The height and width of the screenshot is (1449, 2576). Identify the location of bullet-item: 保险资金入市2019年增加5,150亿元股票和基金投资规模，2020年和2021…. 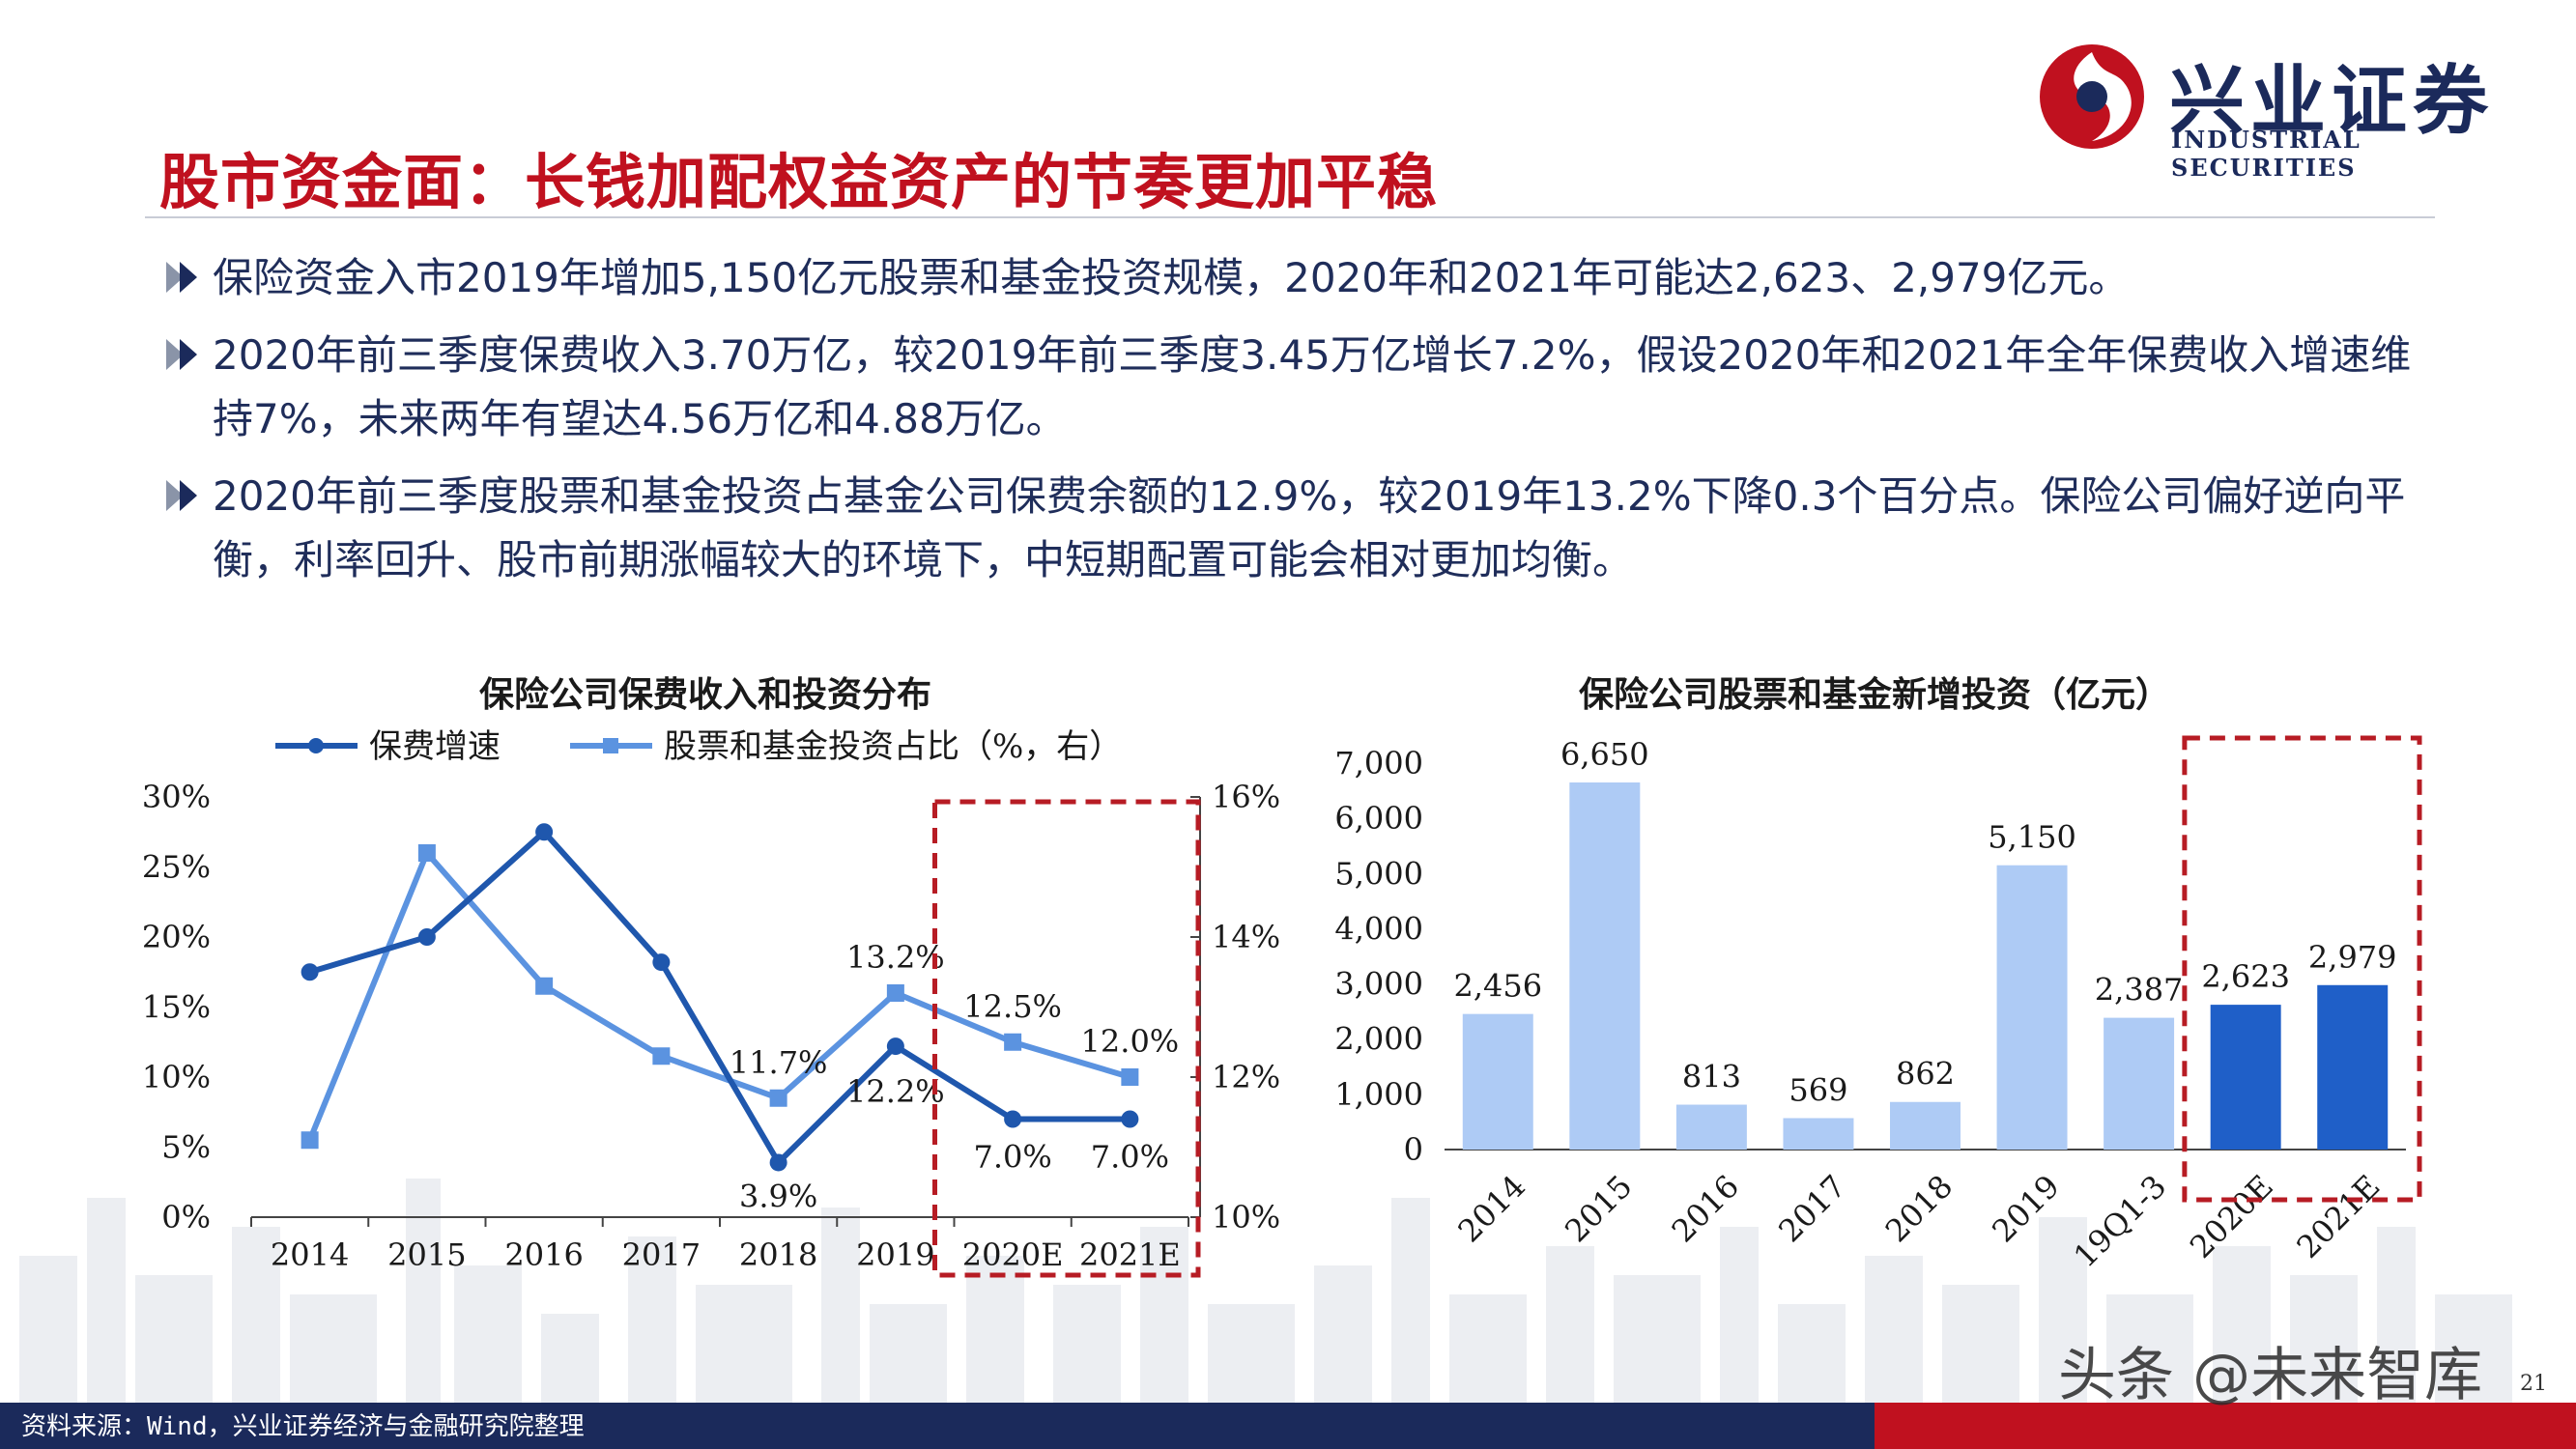
(1300, 278).